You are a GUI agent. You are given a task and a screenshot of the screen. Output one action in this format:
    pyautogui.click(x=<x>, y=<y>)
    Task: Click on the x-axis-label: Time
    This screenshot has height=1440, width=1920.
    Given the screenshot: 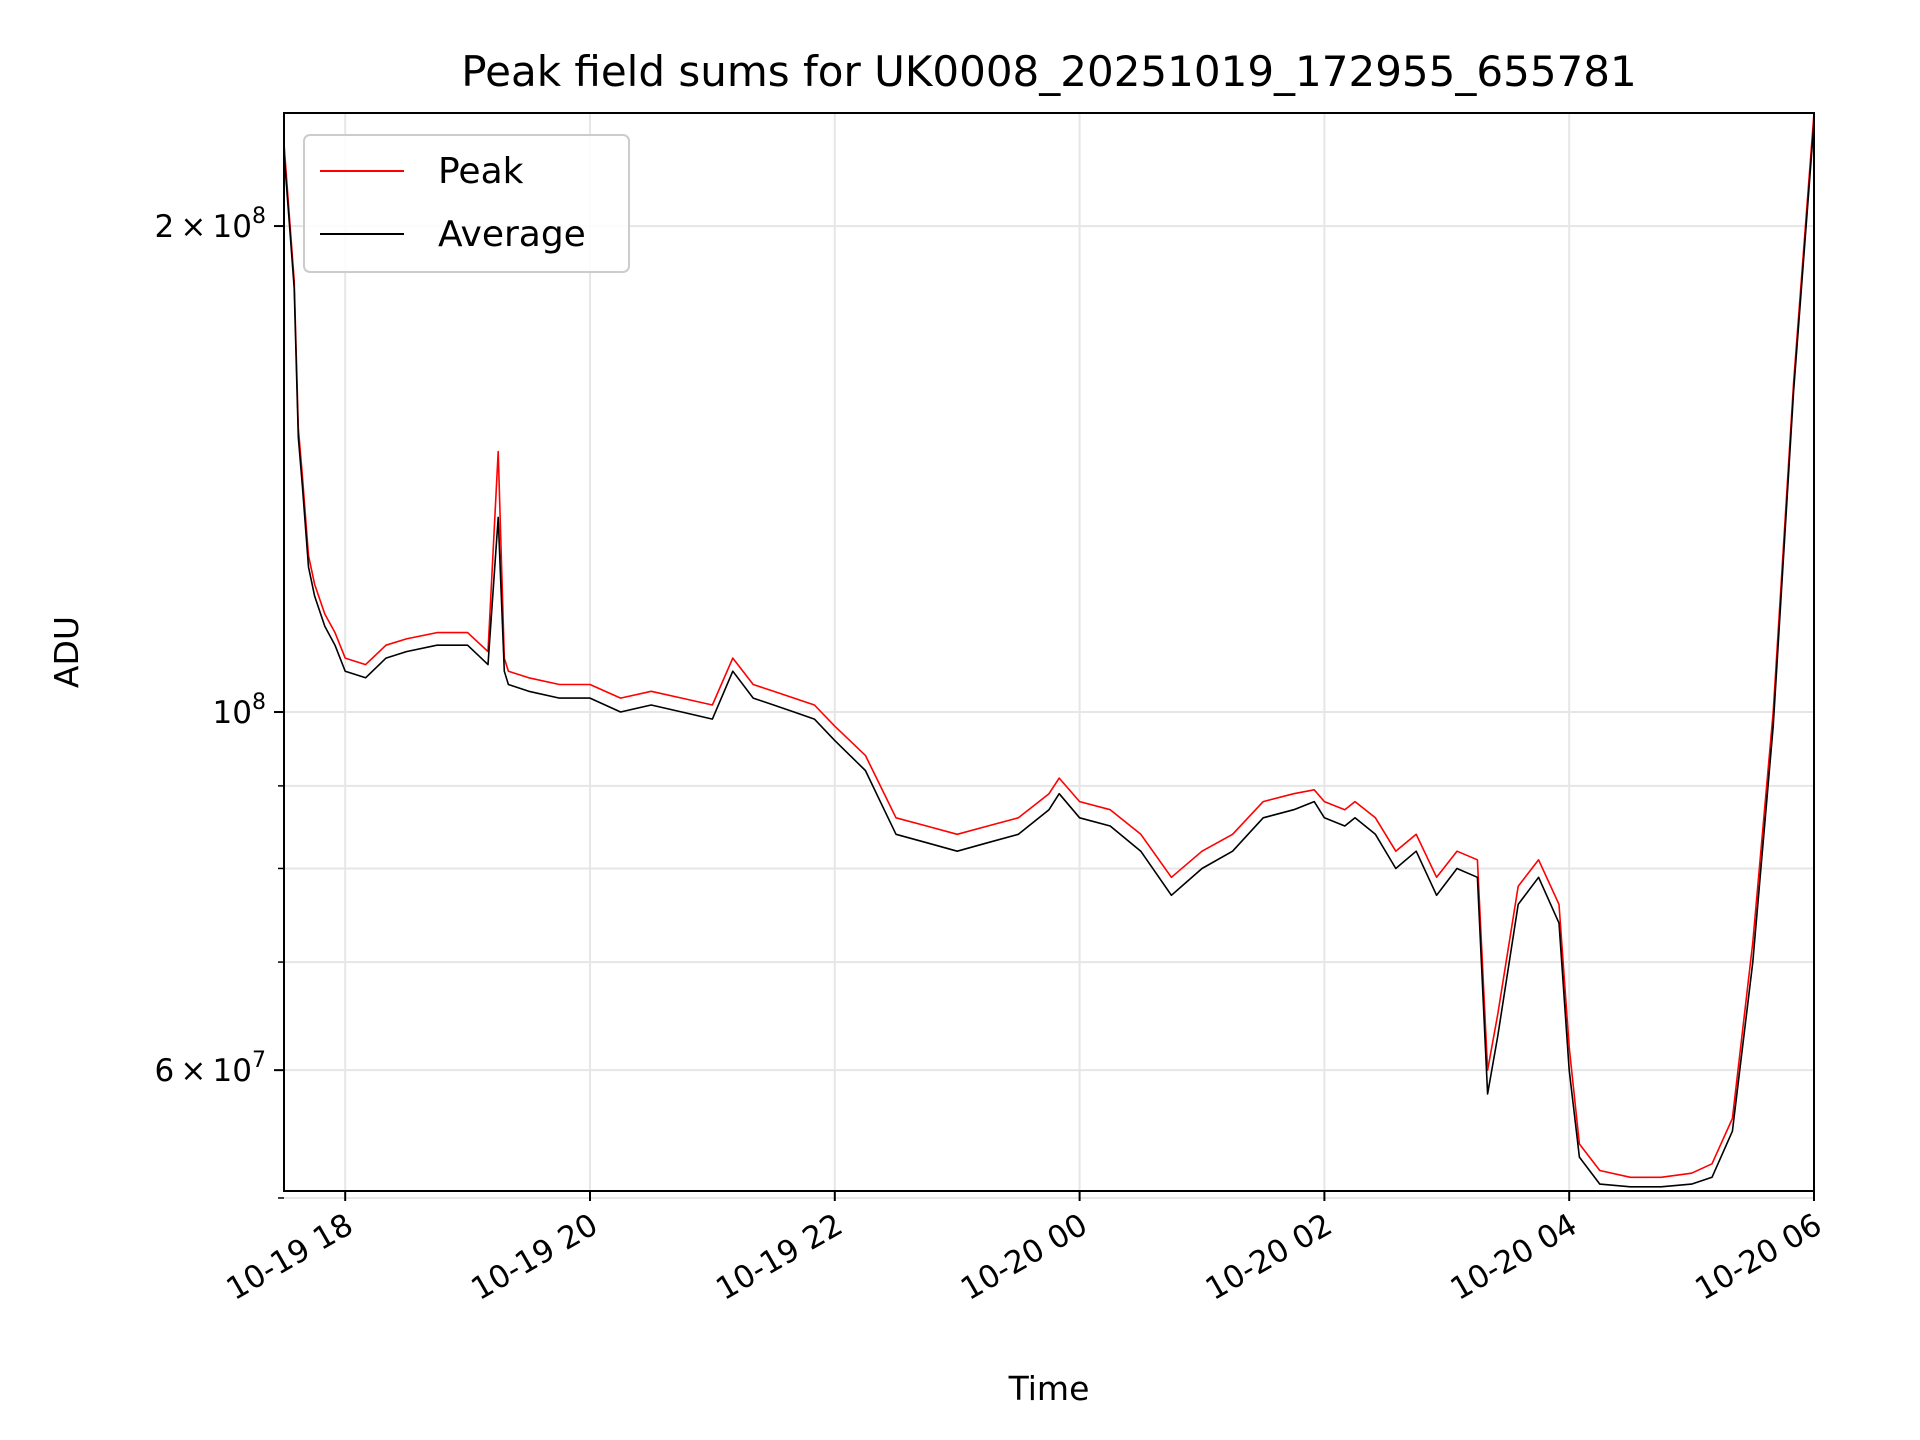 What is the action you would take?
    pyautogui.click(x=1049, y=1388)
    